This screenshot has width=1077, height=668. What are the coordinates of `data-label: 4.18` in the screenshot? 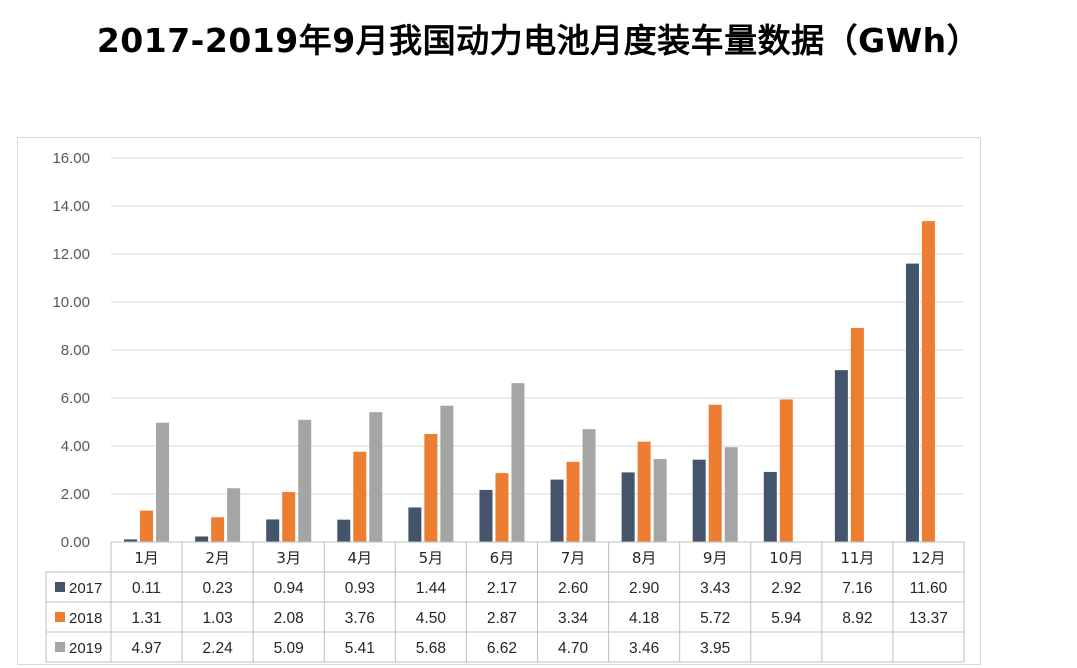 It's located at (644, 618).